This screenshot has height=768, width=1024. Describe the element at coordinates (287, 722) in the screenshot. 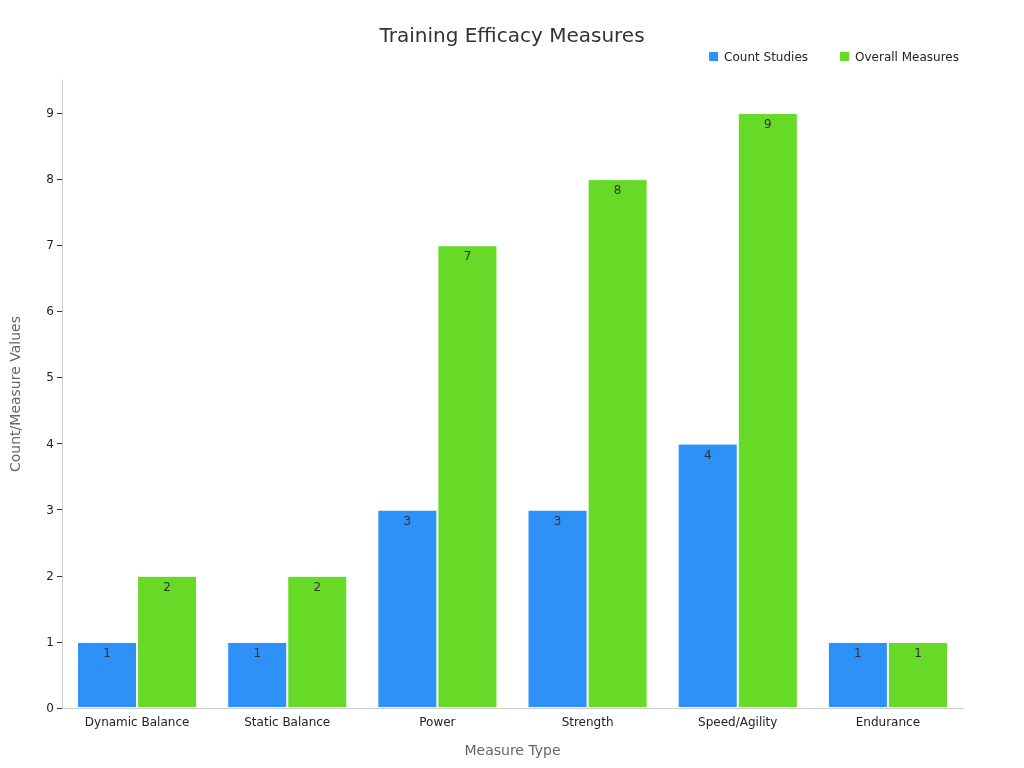

I see `x-tick-label: Static Balance` at that location.